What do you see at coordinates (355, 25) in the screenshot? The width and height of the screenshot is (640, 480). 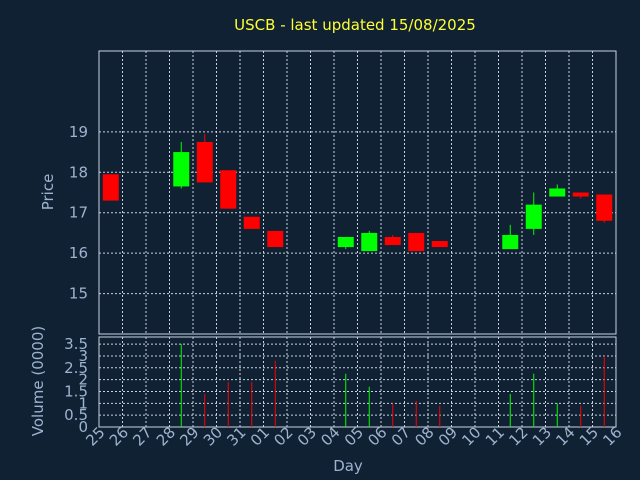 I see `chart-title: USCB - last updated 15/08/2025` at bounding box center [355, 25].